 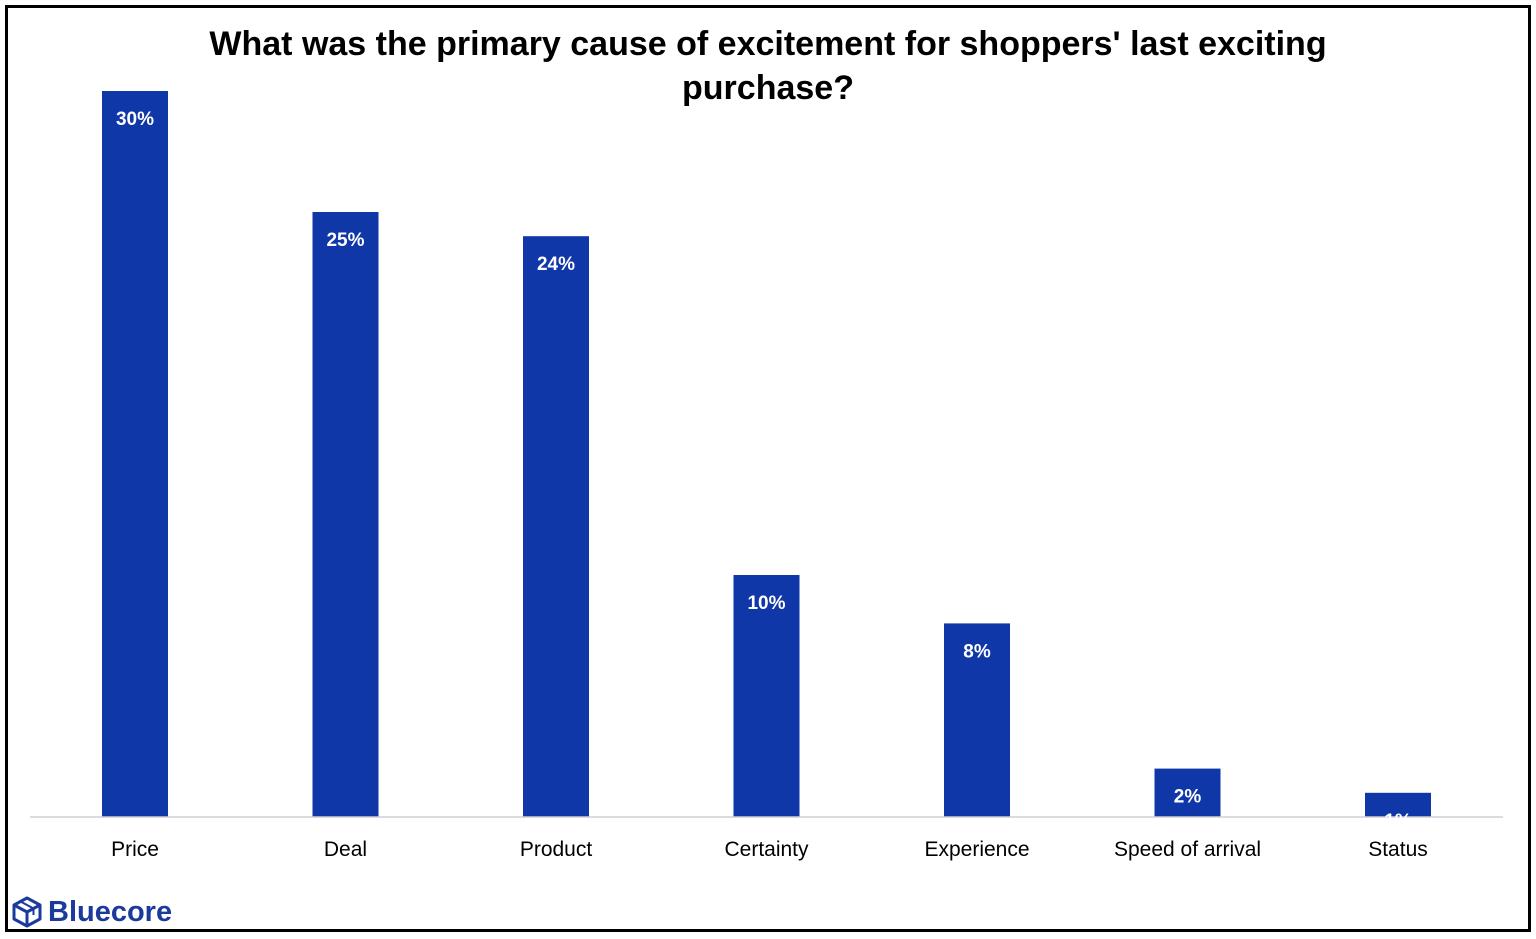 What do you see at coordinates (1398, 821) in the screenshot?
I see `data-label: 1%` at bounding box center [1398, 821].